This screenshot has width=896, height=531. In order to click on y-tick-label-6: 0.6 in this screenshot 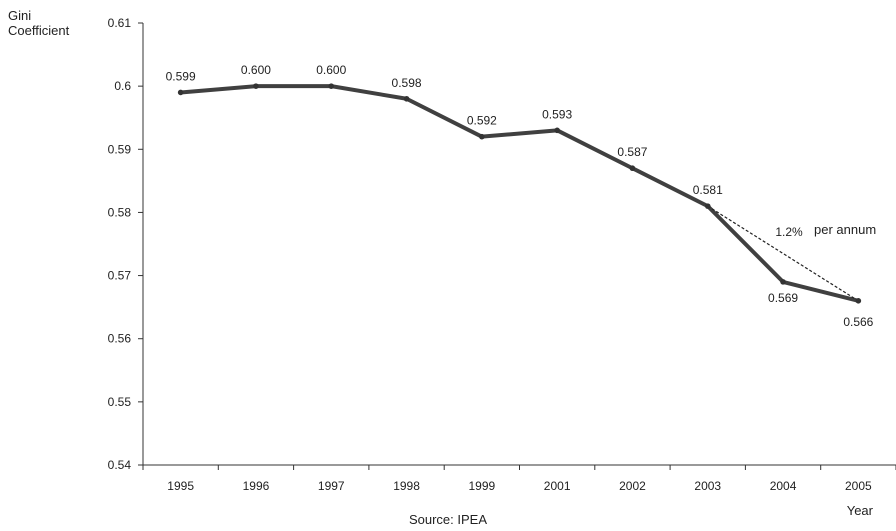, I will do `click(122, 86)`.